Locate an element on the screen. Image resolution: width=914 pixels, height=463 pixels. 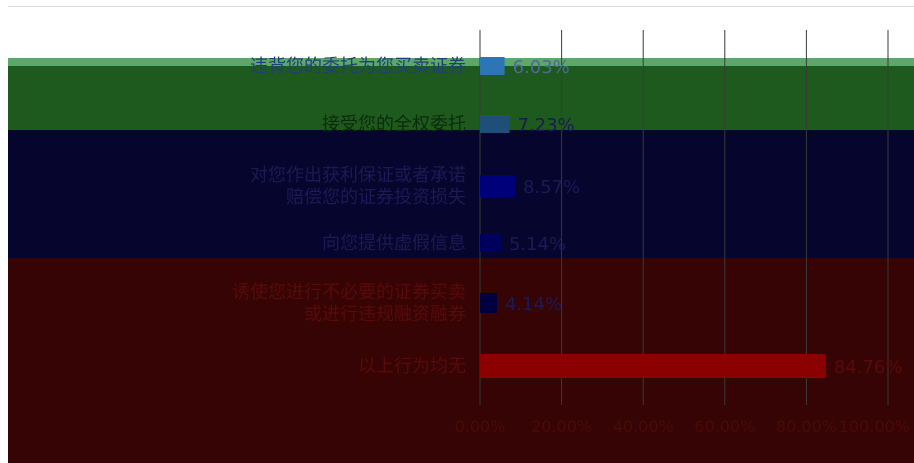
category-label: 违背您的委托为您买卖证券 is located at coordinates (358, 66).